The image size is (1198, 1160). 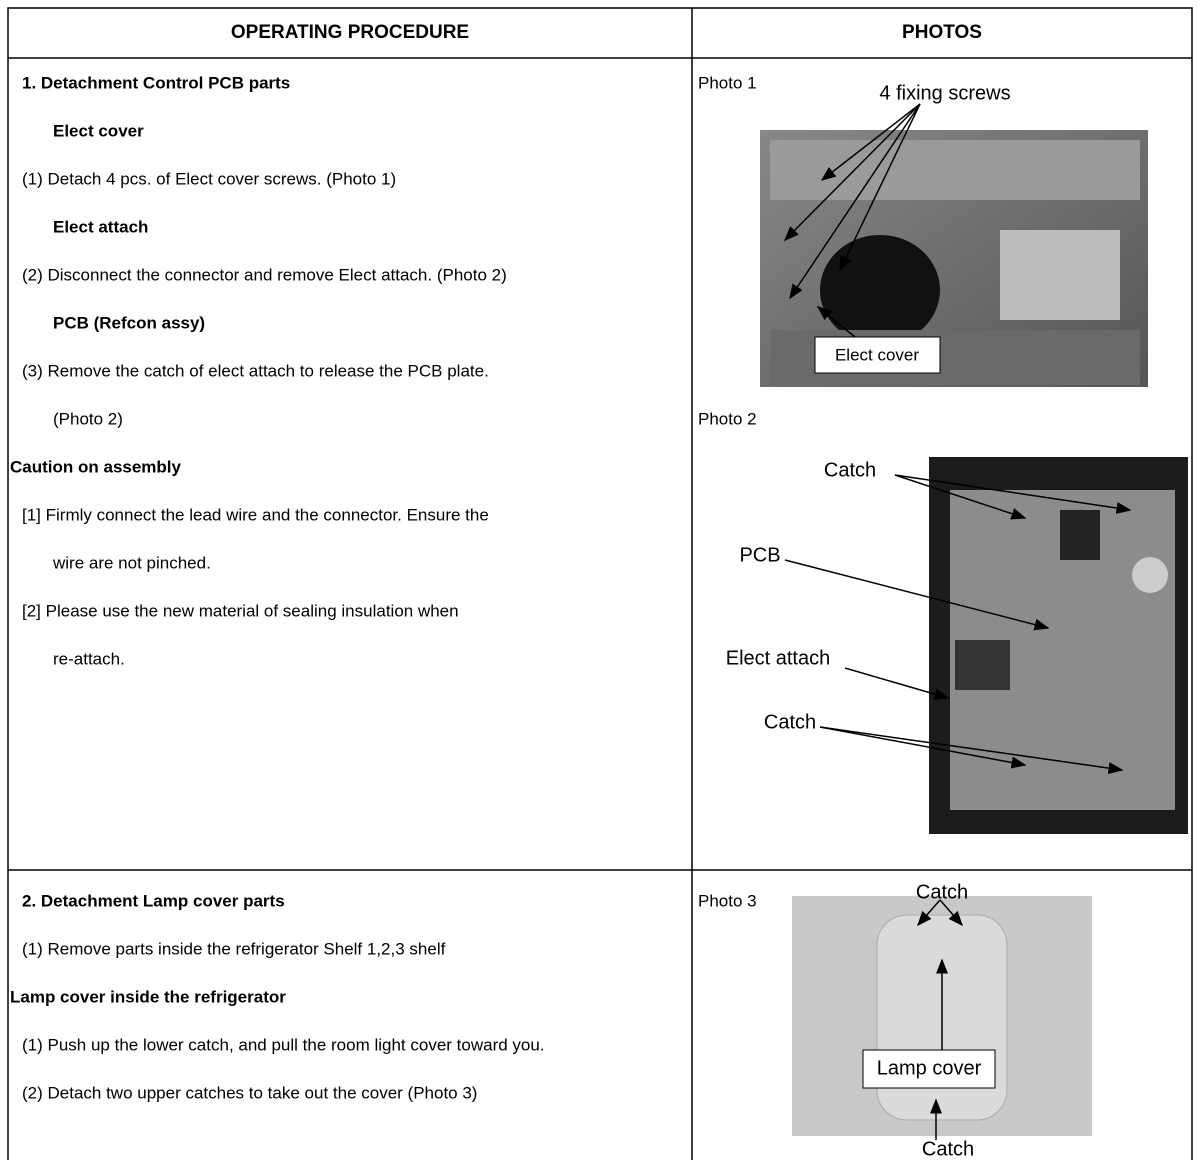 What do you see at coordinates (942, 32) in the screenshot?
I see `header-photos: PHOTOS` at bounding box center [942, 32].